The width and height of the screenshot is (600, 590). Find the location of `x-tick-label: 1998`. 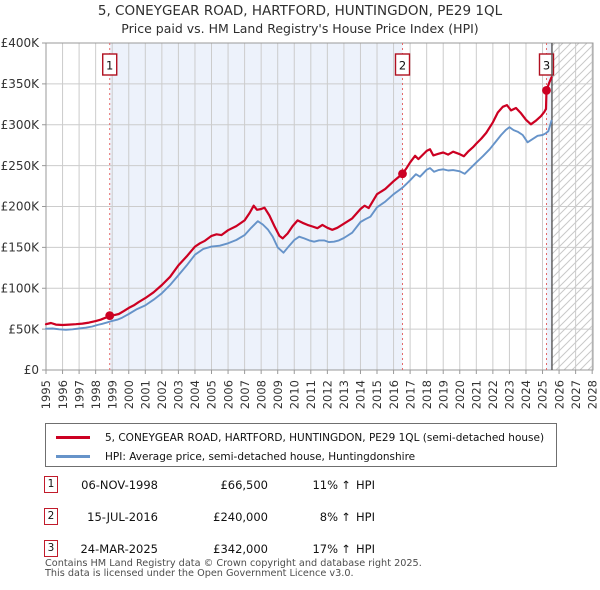

x-tick-label: 1998 is located at coordinates (96, 394).